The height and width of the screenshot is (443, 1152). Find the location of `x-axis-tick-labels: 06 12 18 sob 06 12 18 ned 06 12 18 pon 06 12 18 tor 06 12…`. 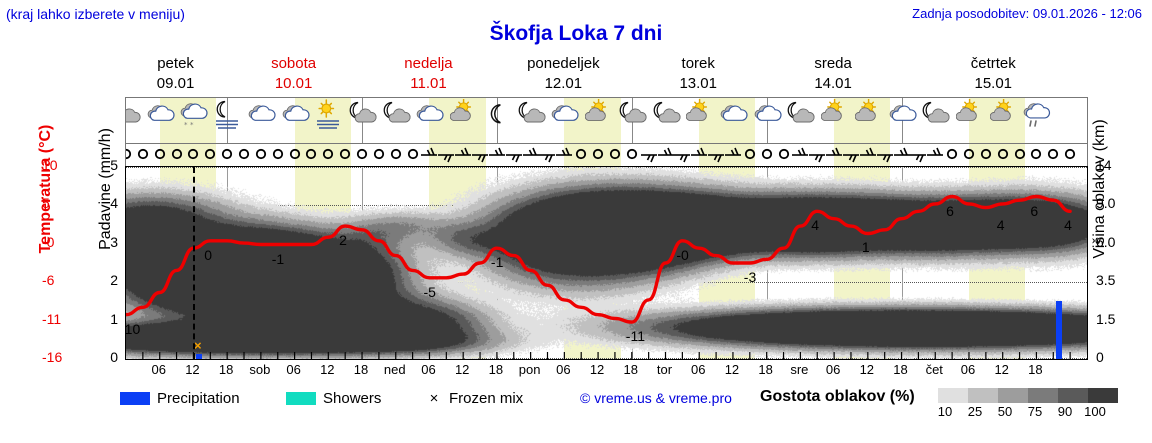

x-axis-tick-labels: 06 12 18 sob 06 12 18 ned 06 12 18 pon 06 12 18 tor 06 12… is located at coordinates (606, 371).